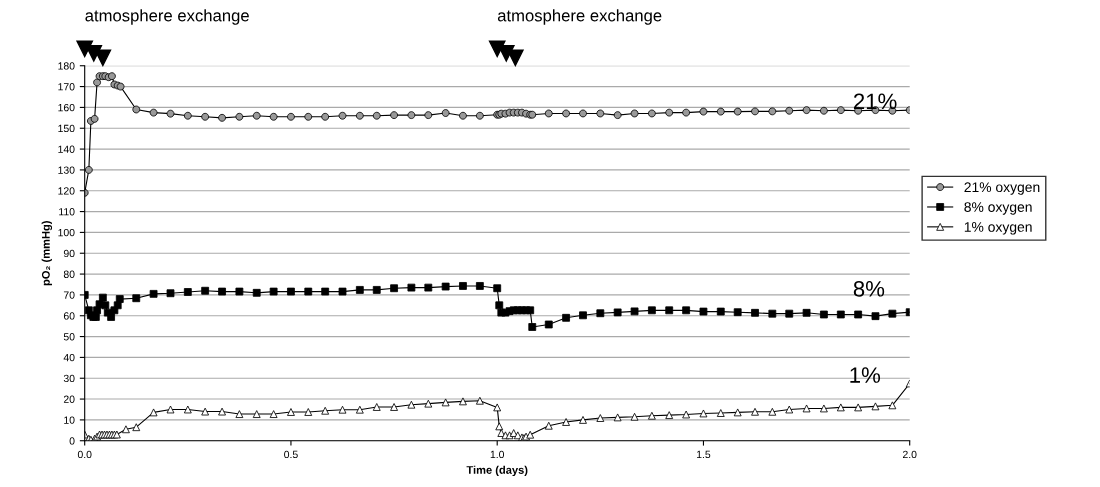 The height and width of the screenshot is (487, 1100). Describe the element at coordinates (69, 274) in the screenshot. I see `y-tick-label: 80` at that location.